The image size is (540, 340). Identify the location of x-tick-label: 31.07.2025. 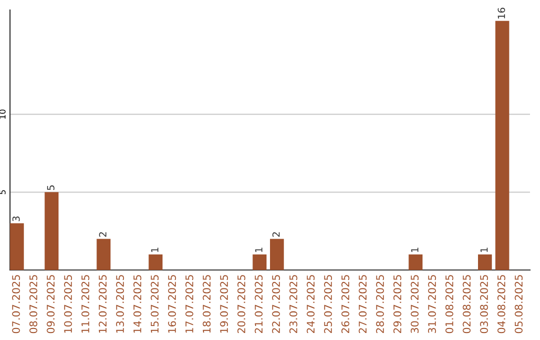
(432, 304).